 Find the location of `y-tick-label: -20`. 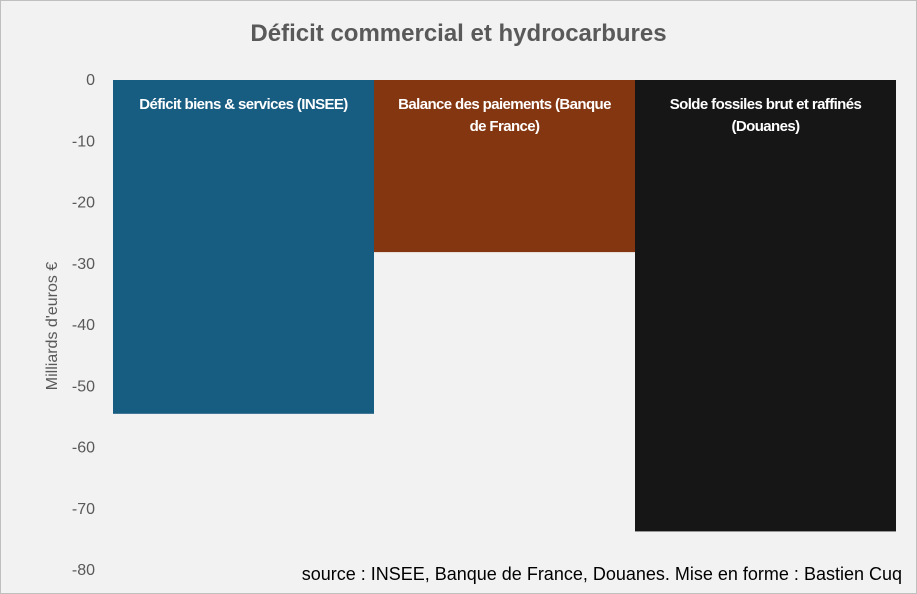

y-tick-label: -20 is located at coordinates (83, 203).